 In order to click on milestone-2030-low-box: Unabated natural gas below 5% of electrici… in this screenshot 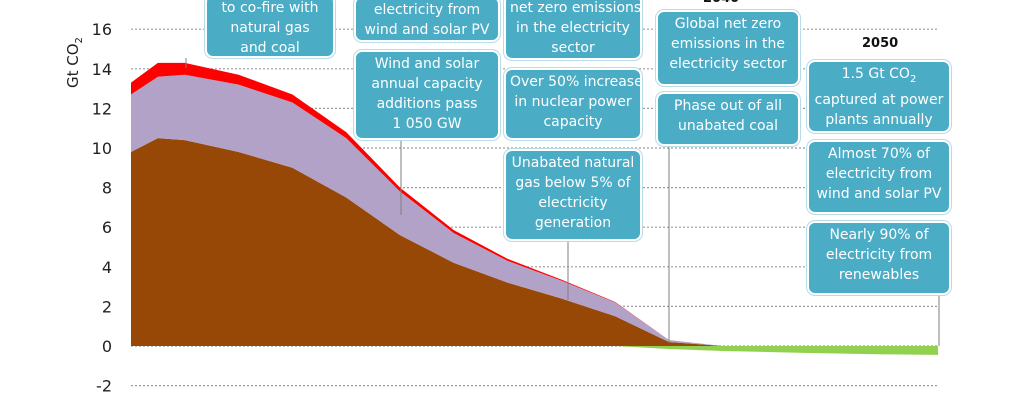, I will do `click(573, 195)`.